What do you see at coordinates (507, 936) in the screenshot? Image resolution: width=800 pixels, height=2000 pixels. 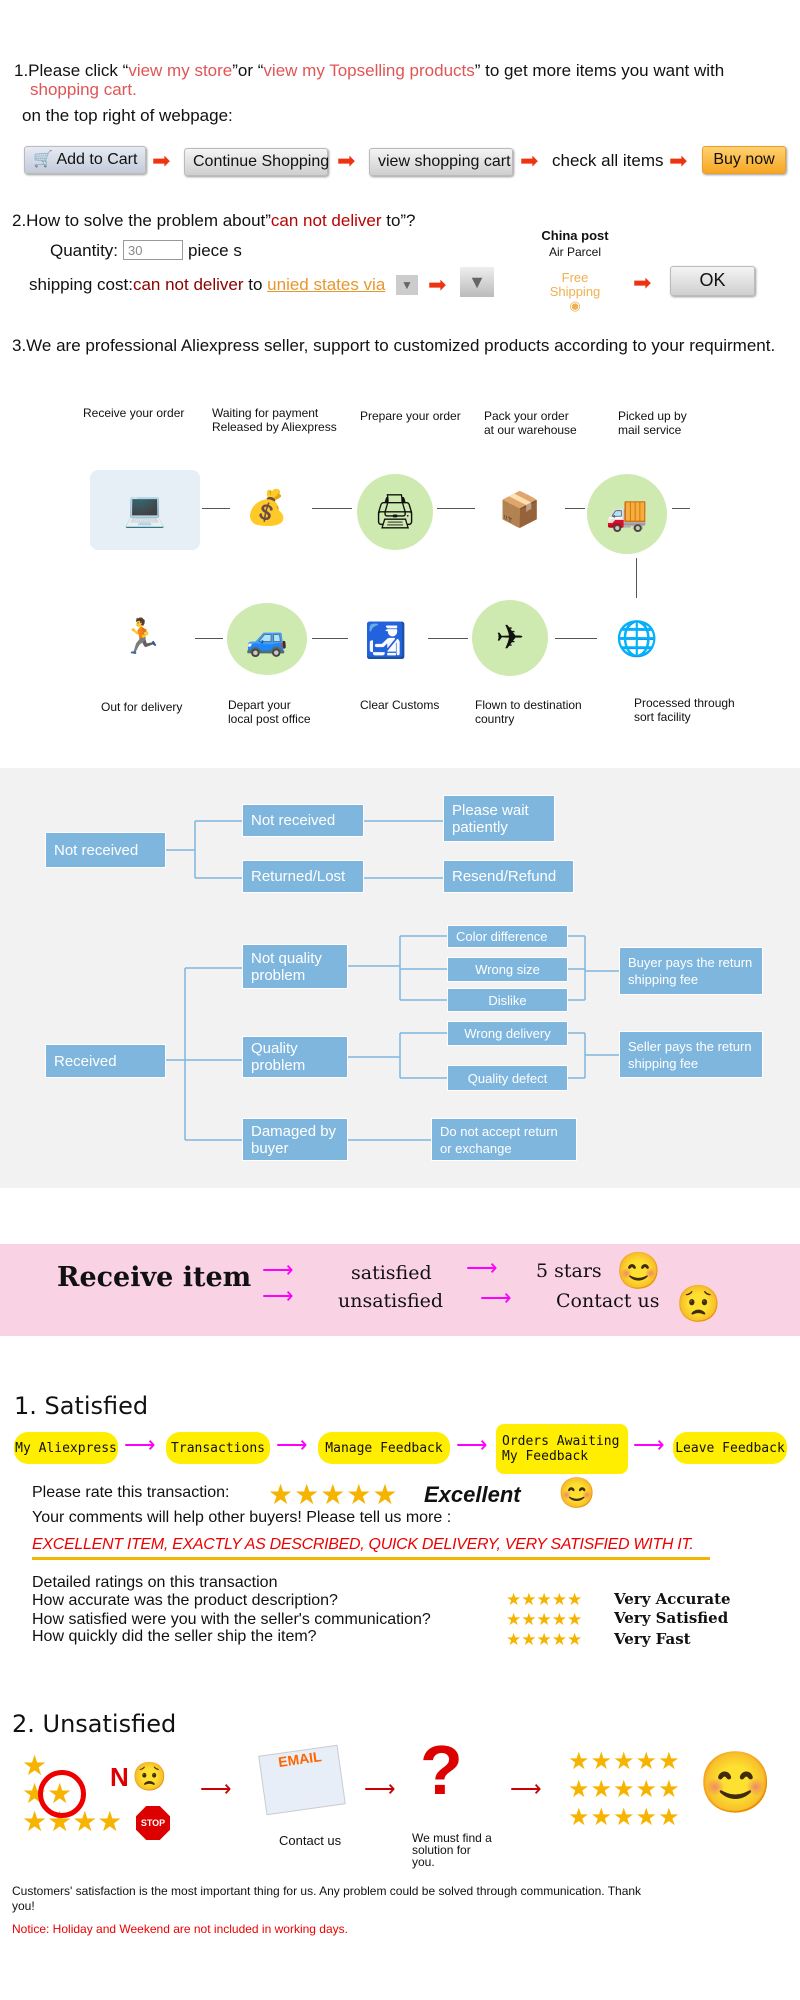 I see `color-difference-box: Color difference` at bounding box center [507, 936].